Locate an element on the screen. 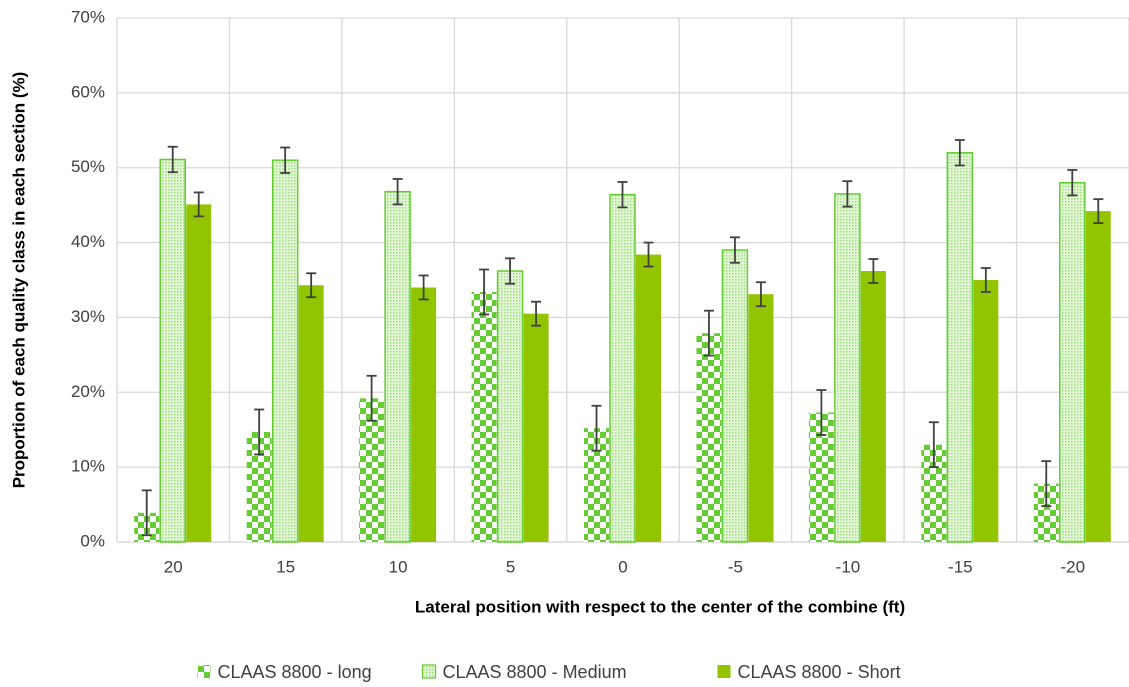 The height and width of the screenshot is (687, 1129). x-tick-label: 10 is located at coordinates (398, 566).